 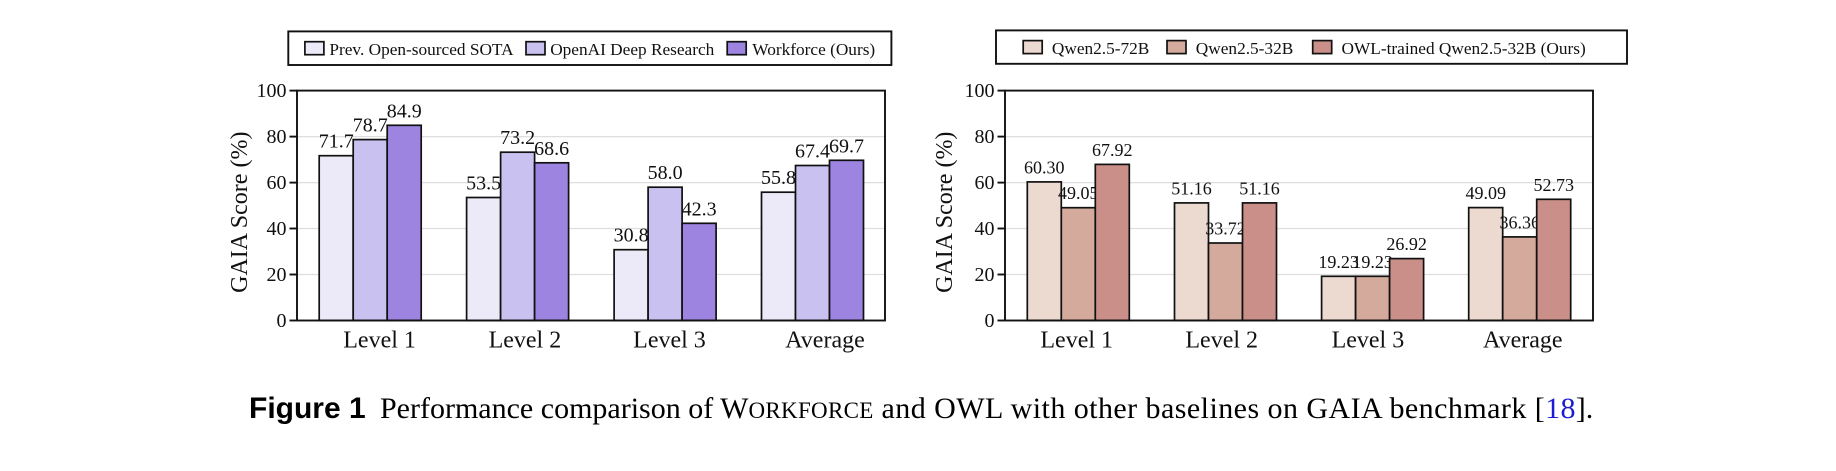 What do you see at coordinates (1100, 48) in the screenshot?
I see `svg-text: Qwen2.5-72B` at bounding box center [1100, 48].